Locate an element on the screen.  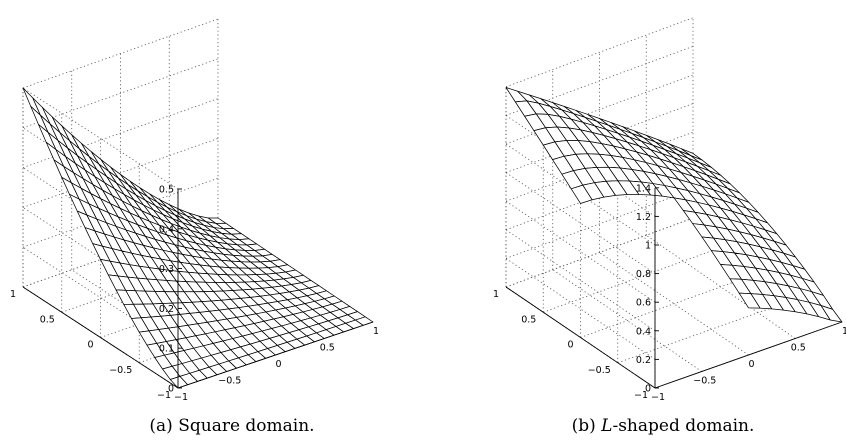
z-tick-label: 1.2 is located at coordinates (643, 217).